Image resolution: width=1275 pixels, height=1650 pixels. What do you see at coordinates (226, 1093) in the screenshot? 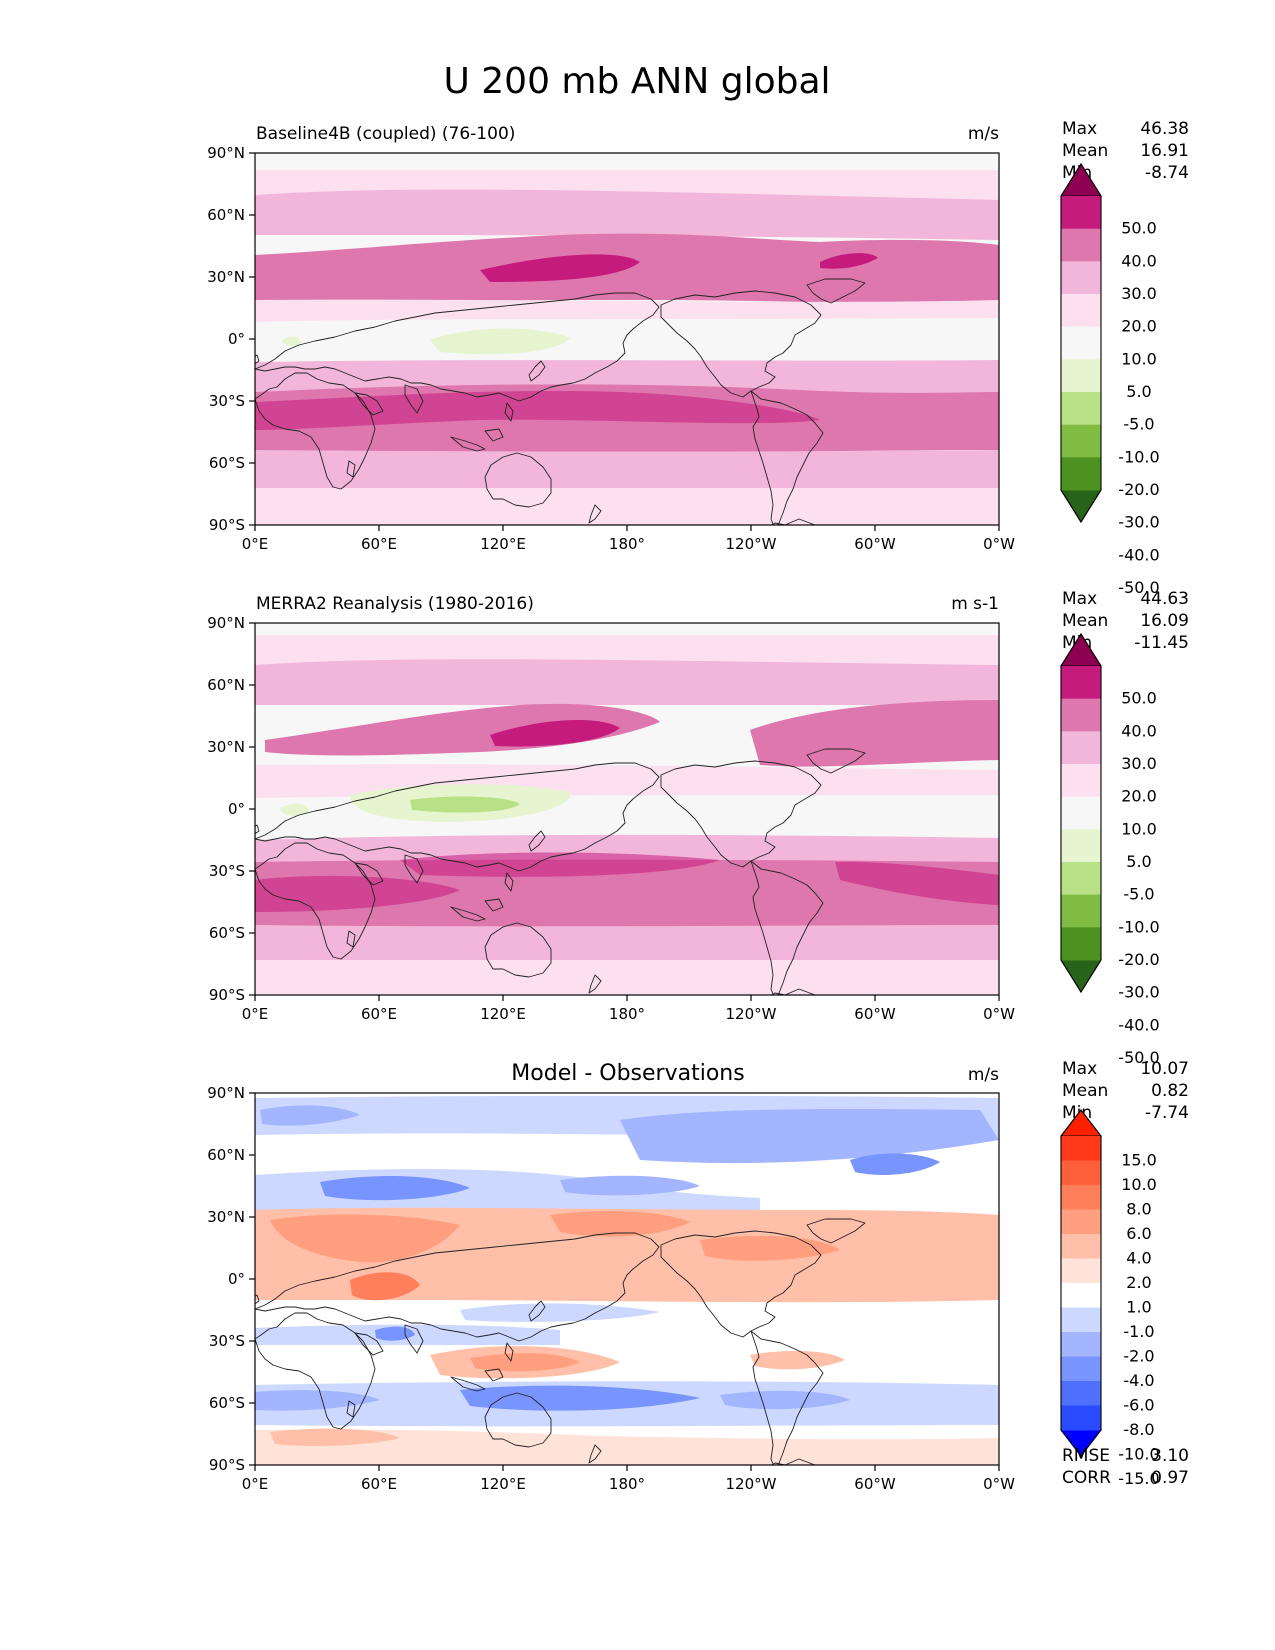
I see `lat-tick-label: 90°N` at bounding box center [226, 1093].